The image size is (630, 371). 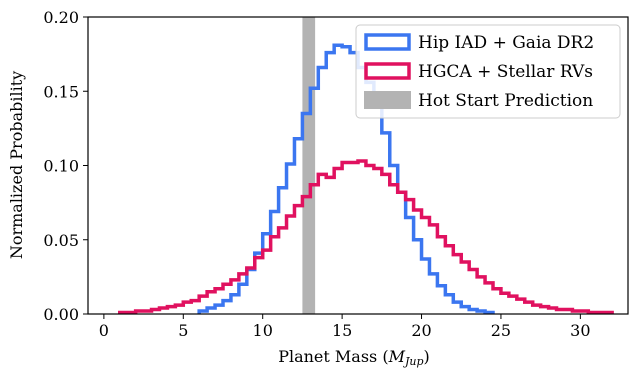 I want to click on x-tick-label: 0, so click(x=104, y=330).